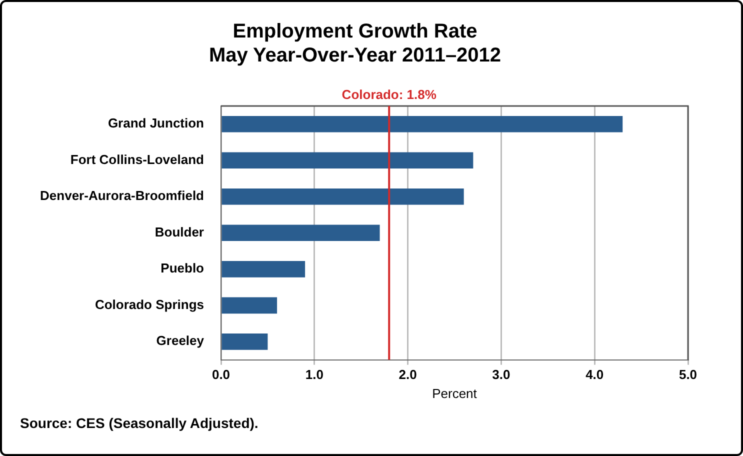 The height and width of the screenshot is (456, 743). What do you see at coordinates (221, 374) in the screenshot?
I see `x-tick-label: 0.0` at bounding box center [221, 374].